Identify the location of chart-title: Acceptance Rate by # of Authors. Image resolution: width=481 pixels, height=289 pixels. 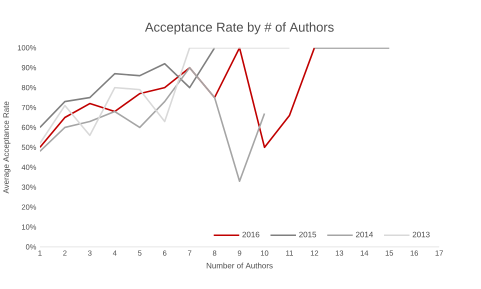
(239, 28).